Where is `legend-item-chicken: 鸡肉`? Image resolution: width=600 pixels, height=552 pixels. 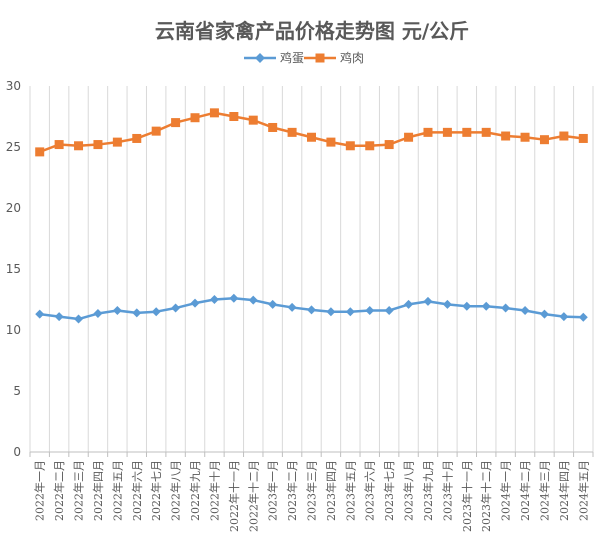 legend-item-chicken: 鸡肉 is located at coordinates (334, 57).